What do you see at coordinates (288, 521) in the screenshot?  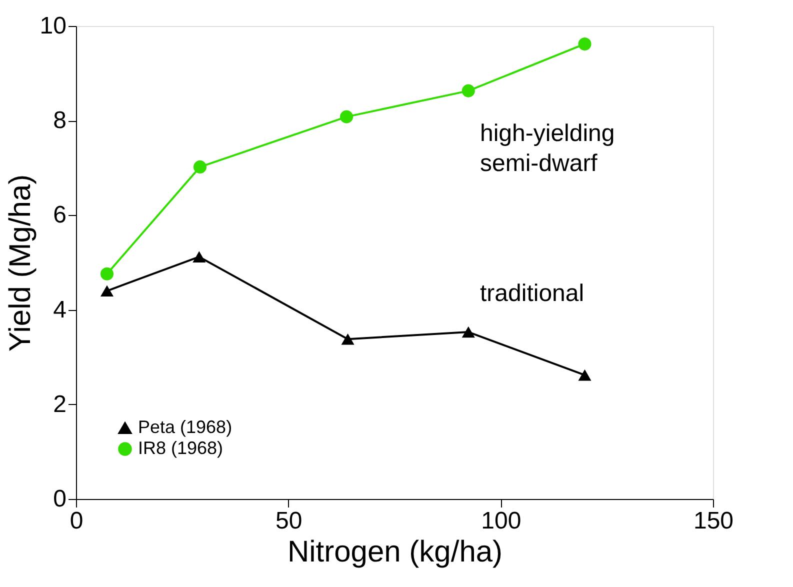 I see `x-tick-label: 50` at bounding box center [288, 521].